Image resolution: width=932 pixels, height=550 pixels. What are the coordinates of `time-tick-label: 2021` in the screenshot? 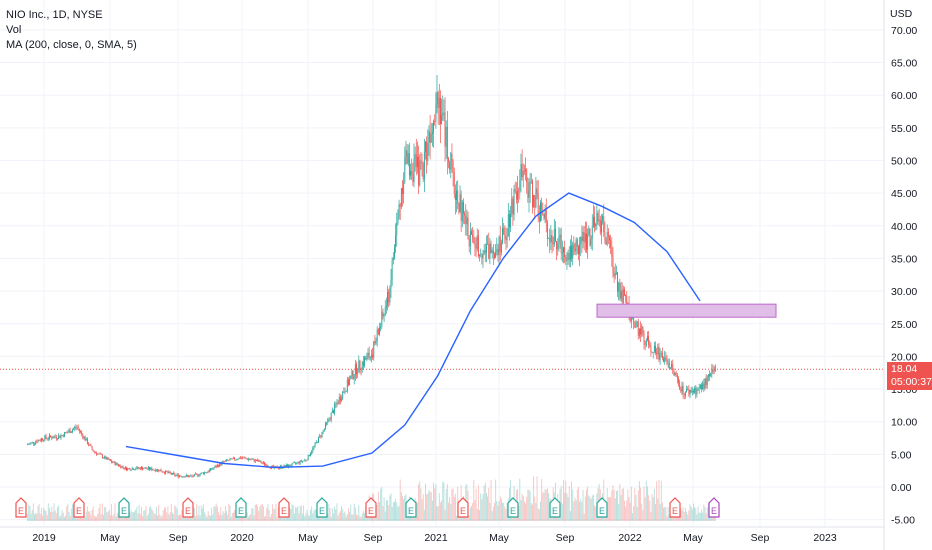 It's located at (436, 538).